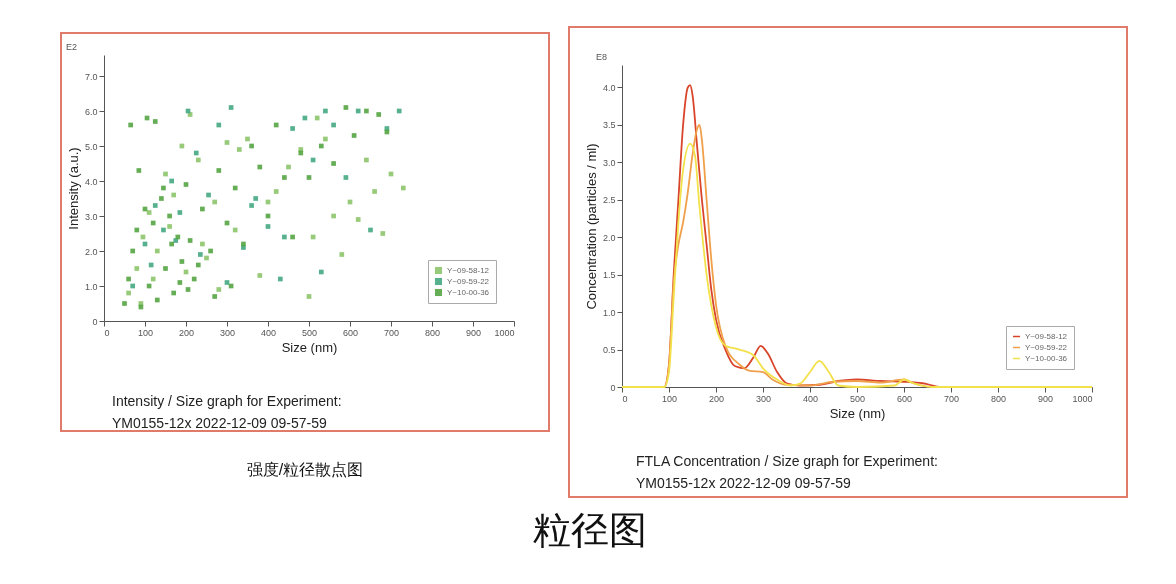 The image size is (1176, 584). I want to click on x-tick-label: 400, so click(268, 332).